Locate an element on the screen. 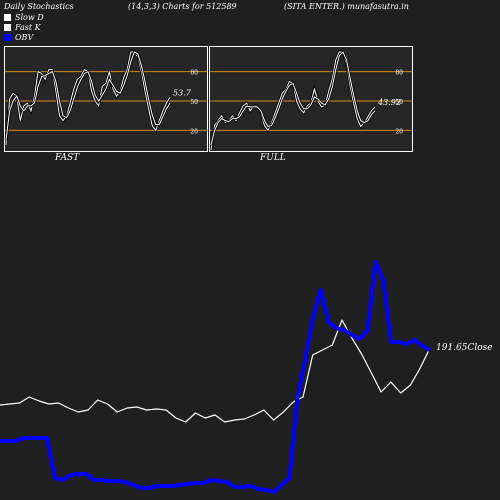 The height and width of the screenshot is (500, 500). fast-series-slow-d is located at coordinates (88, 96).